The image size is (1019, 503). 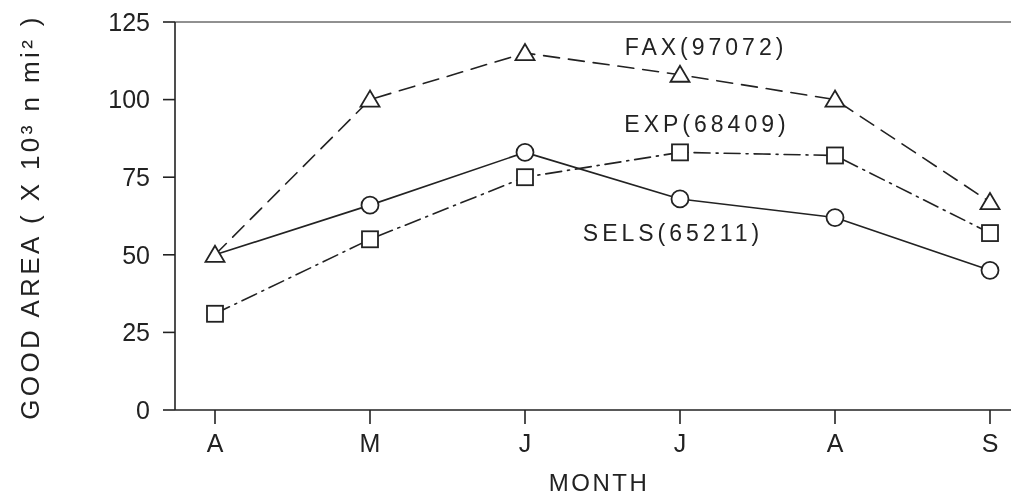 I want to click on y-tick-label: 25, so click(x=136, y=332).